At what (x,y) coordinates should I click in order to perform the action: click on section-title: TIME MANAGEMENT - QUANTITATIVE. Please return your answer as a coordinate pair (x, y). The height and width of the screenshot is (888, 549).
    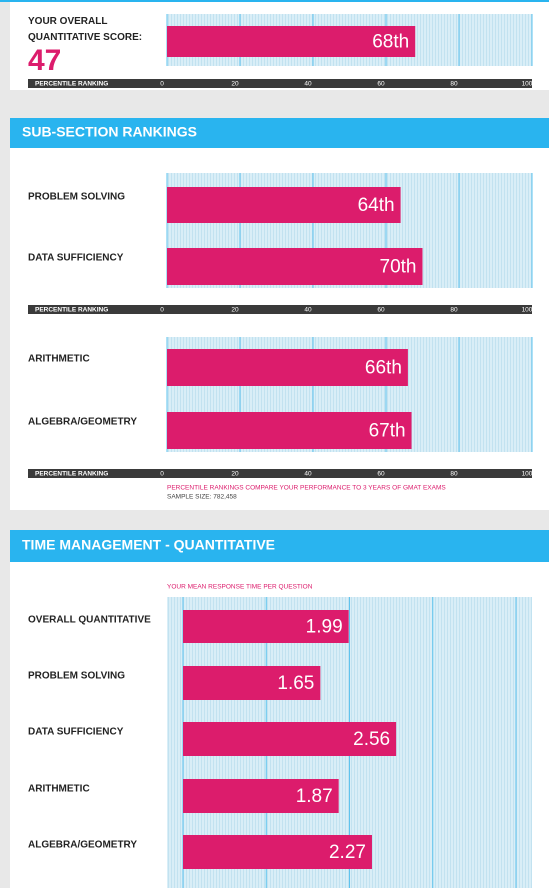
    Looking at the image, I should click on (148, 545).